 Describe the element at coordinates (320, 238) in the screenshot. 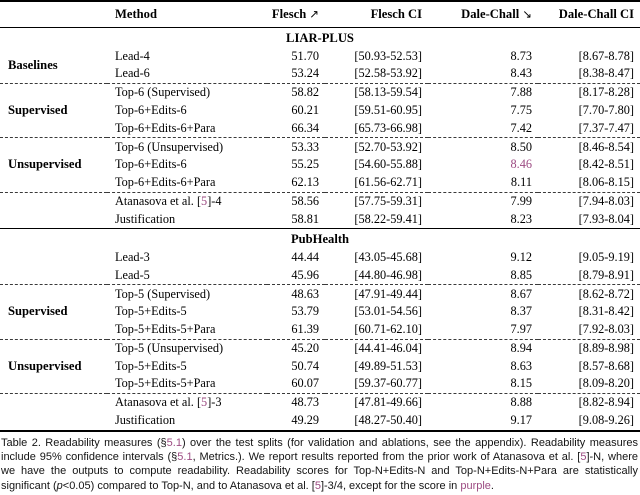

I see `section-title-pubhealth: PubHealth` at that location.